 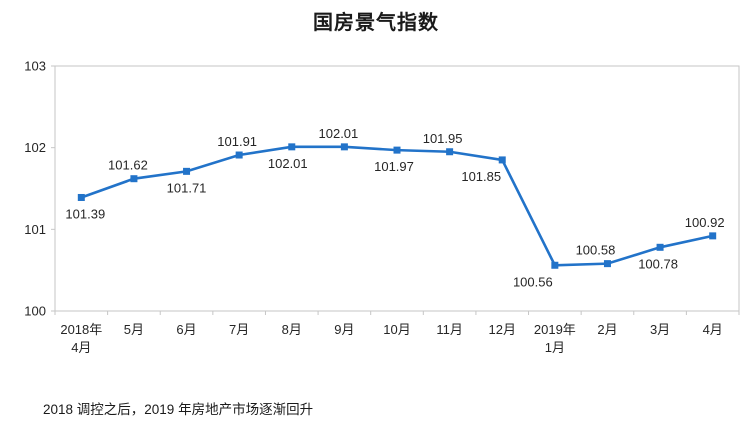 What do you see at coordinates (443, 138) in the screenshot?
I see `data-point-label: 101.95` at bounding box center [443, 138].